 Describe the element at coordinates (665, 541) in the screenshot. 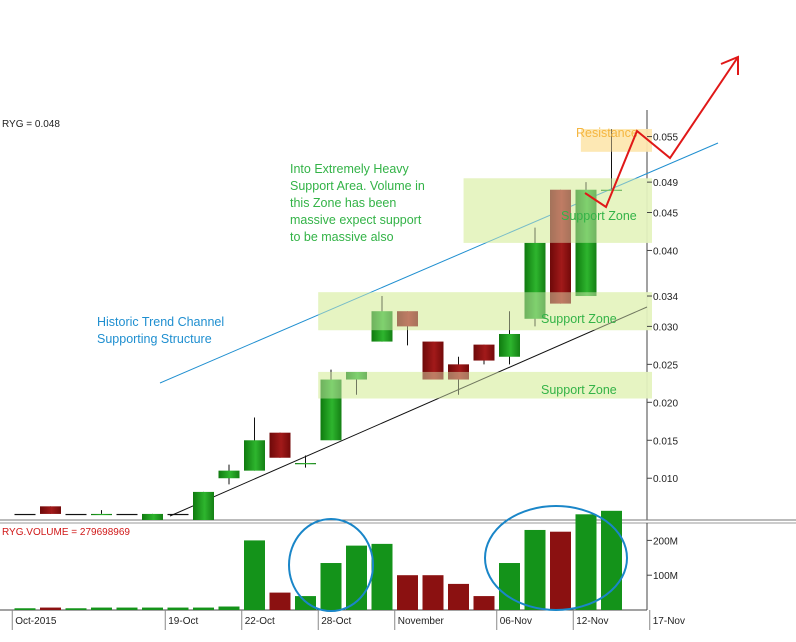

I see `volume-tick-label: 200M` at that location.